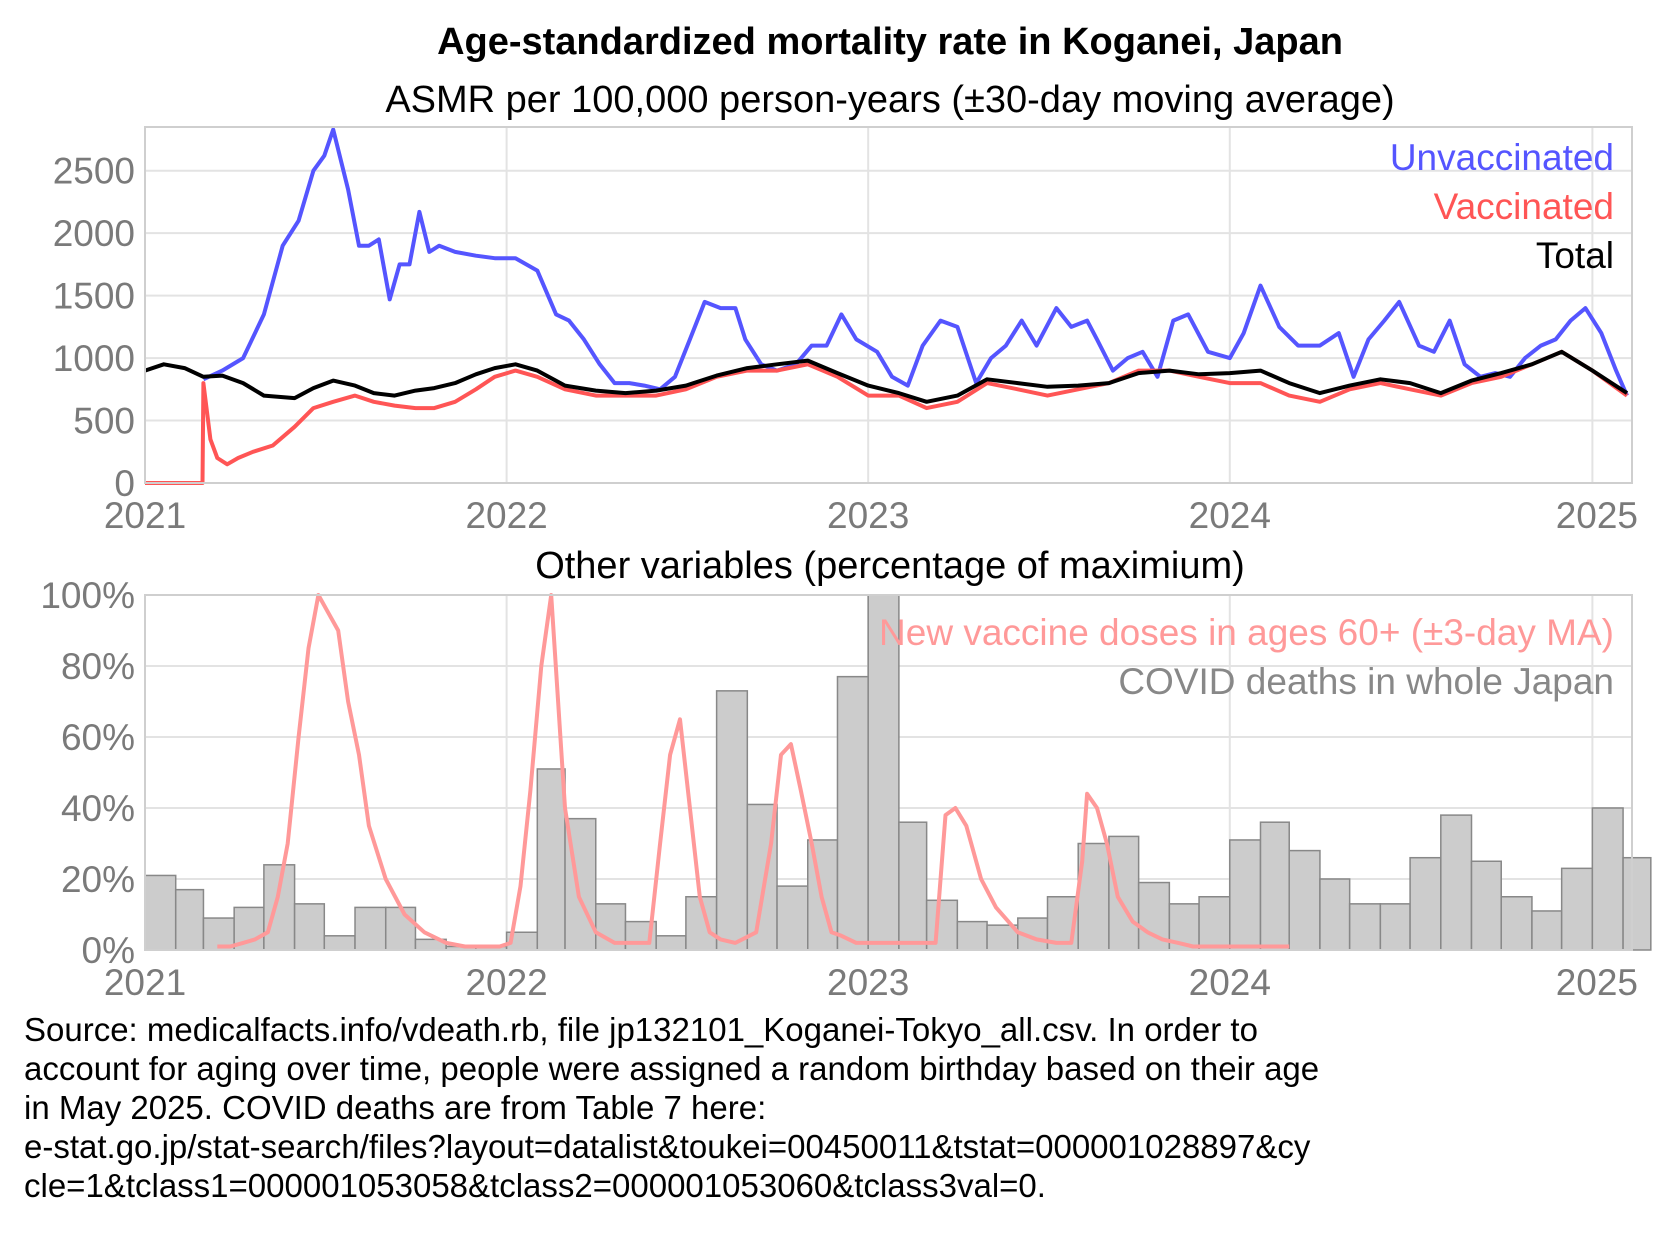 The width and height of the screenshot is (1662, 1250). Describe the element at coordinates (94, 358) in the screenshot. I see `top-ytick-label: 1000` at that location.